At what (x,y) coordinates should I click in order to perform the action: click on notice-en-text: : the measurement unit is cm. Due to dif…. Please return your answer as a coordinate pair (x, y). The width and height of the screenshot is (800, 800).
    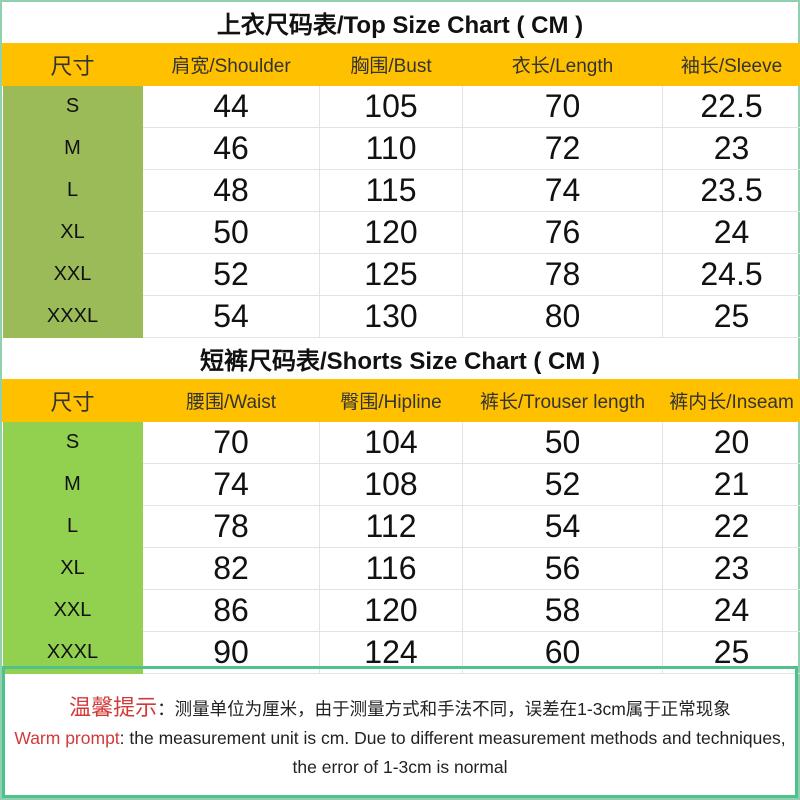
    Looking at the image, I should click on (452, 752).